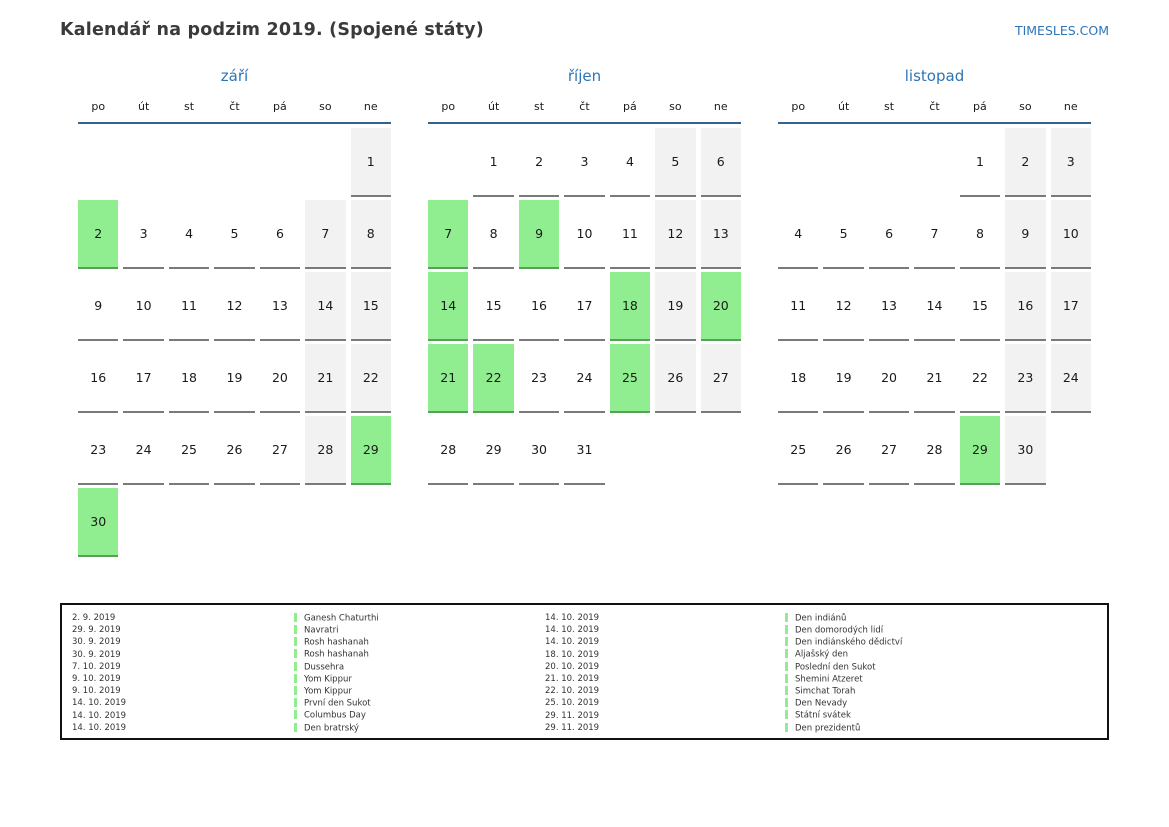 The image size is (1169, 827). What do you see at coordinates (630, 162) in the screenshot?
I see `day-cell: 4` at bounding box center [630, 162].